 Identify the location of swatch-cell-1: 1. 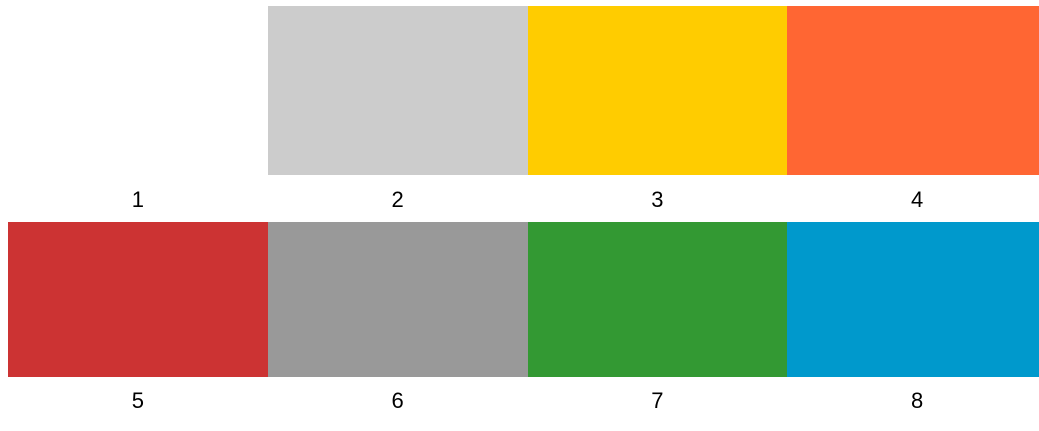
(138, 114).